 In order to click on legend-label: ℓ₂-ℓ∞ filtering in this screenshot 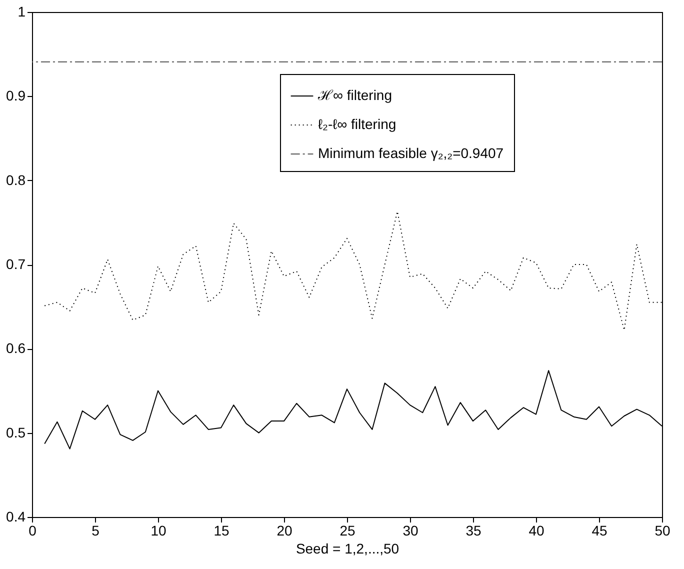, I will do `click(357, 124)`.